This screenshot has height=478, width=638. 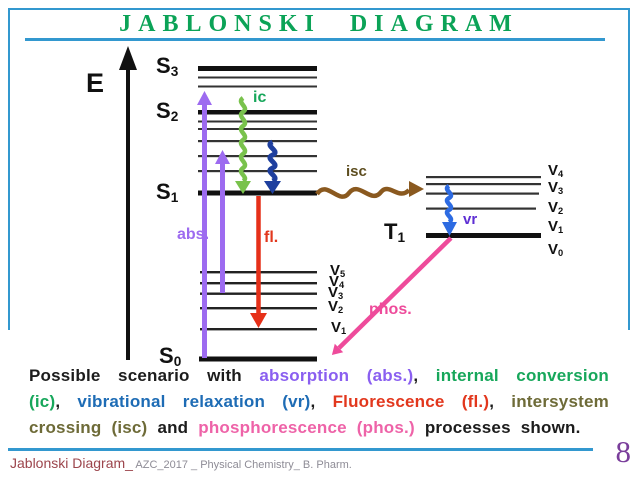 What do you see at coordinates (356, 171) in the screenshot?
I see `isc-label: isc` at bounding box center [356, 171].